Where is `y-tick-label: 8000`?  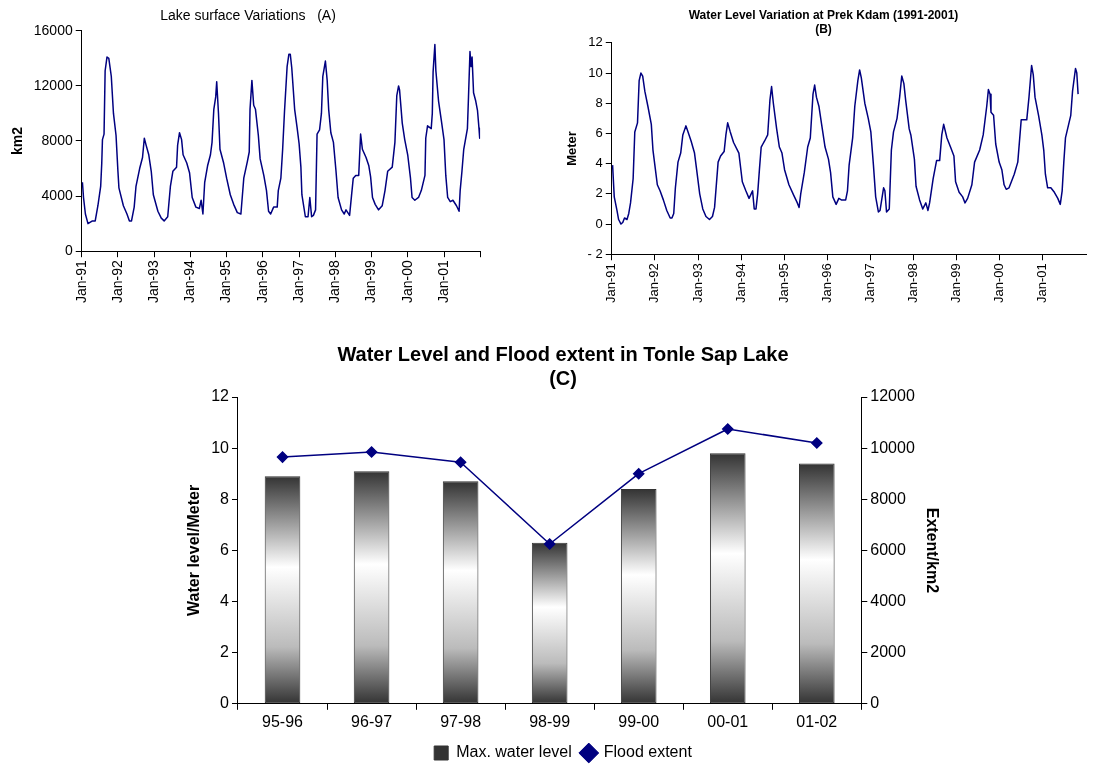
y-tick-label: 8000 is located at coordinates (57, 139).